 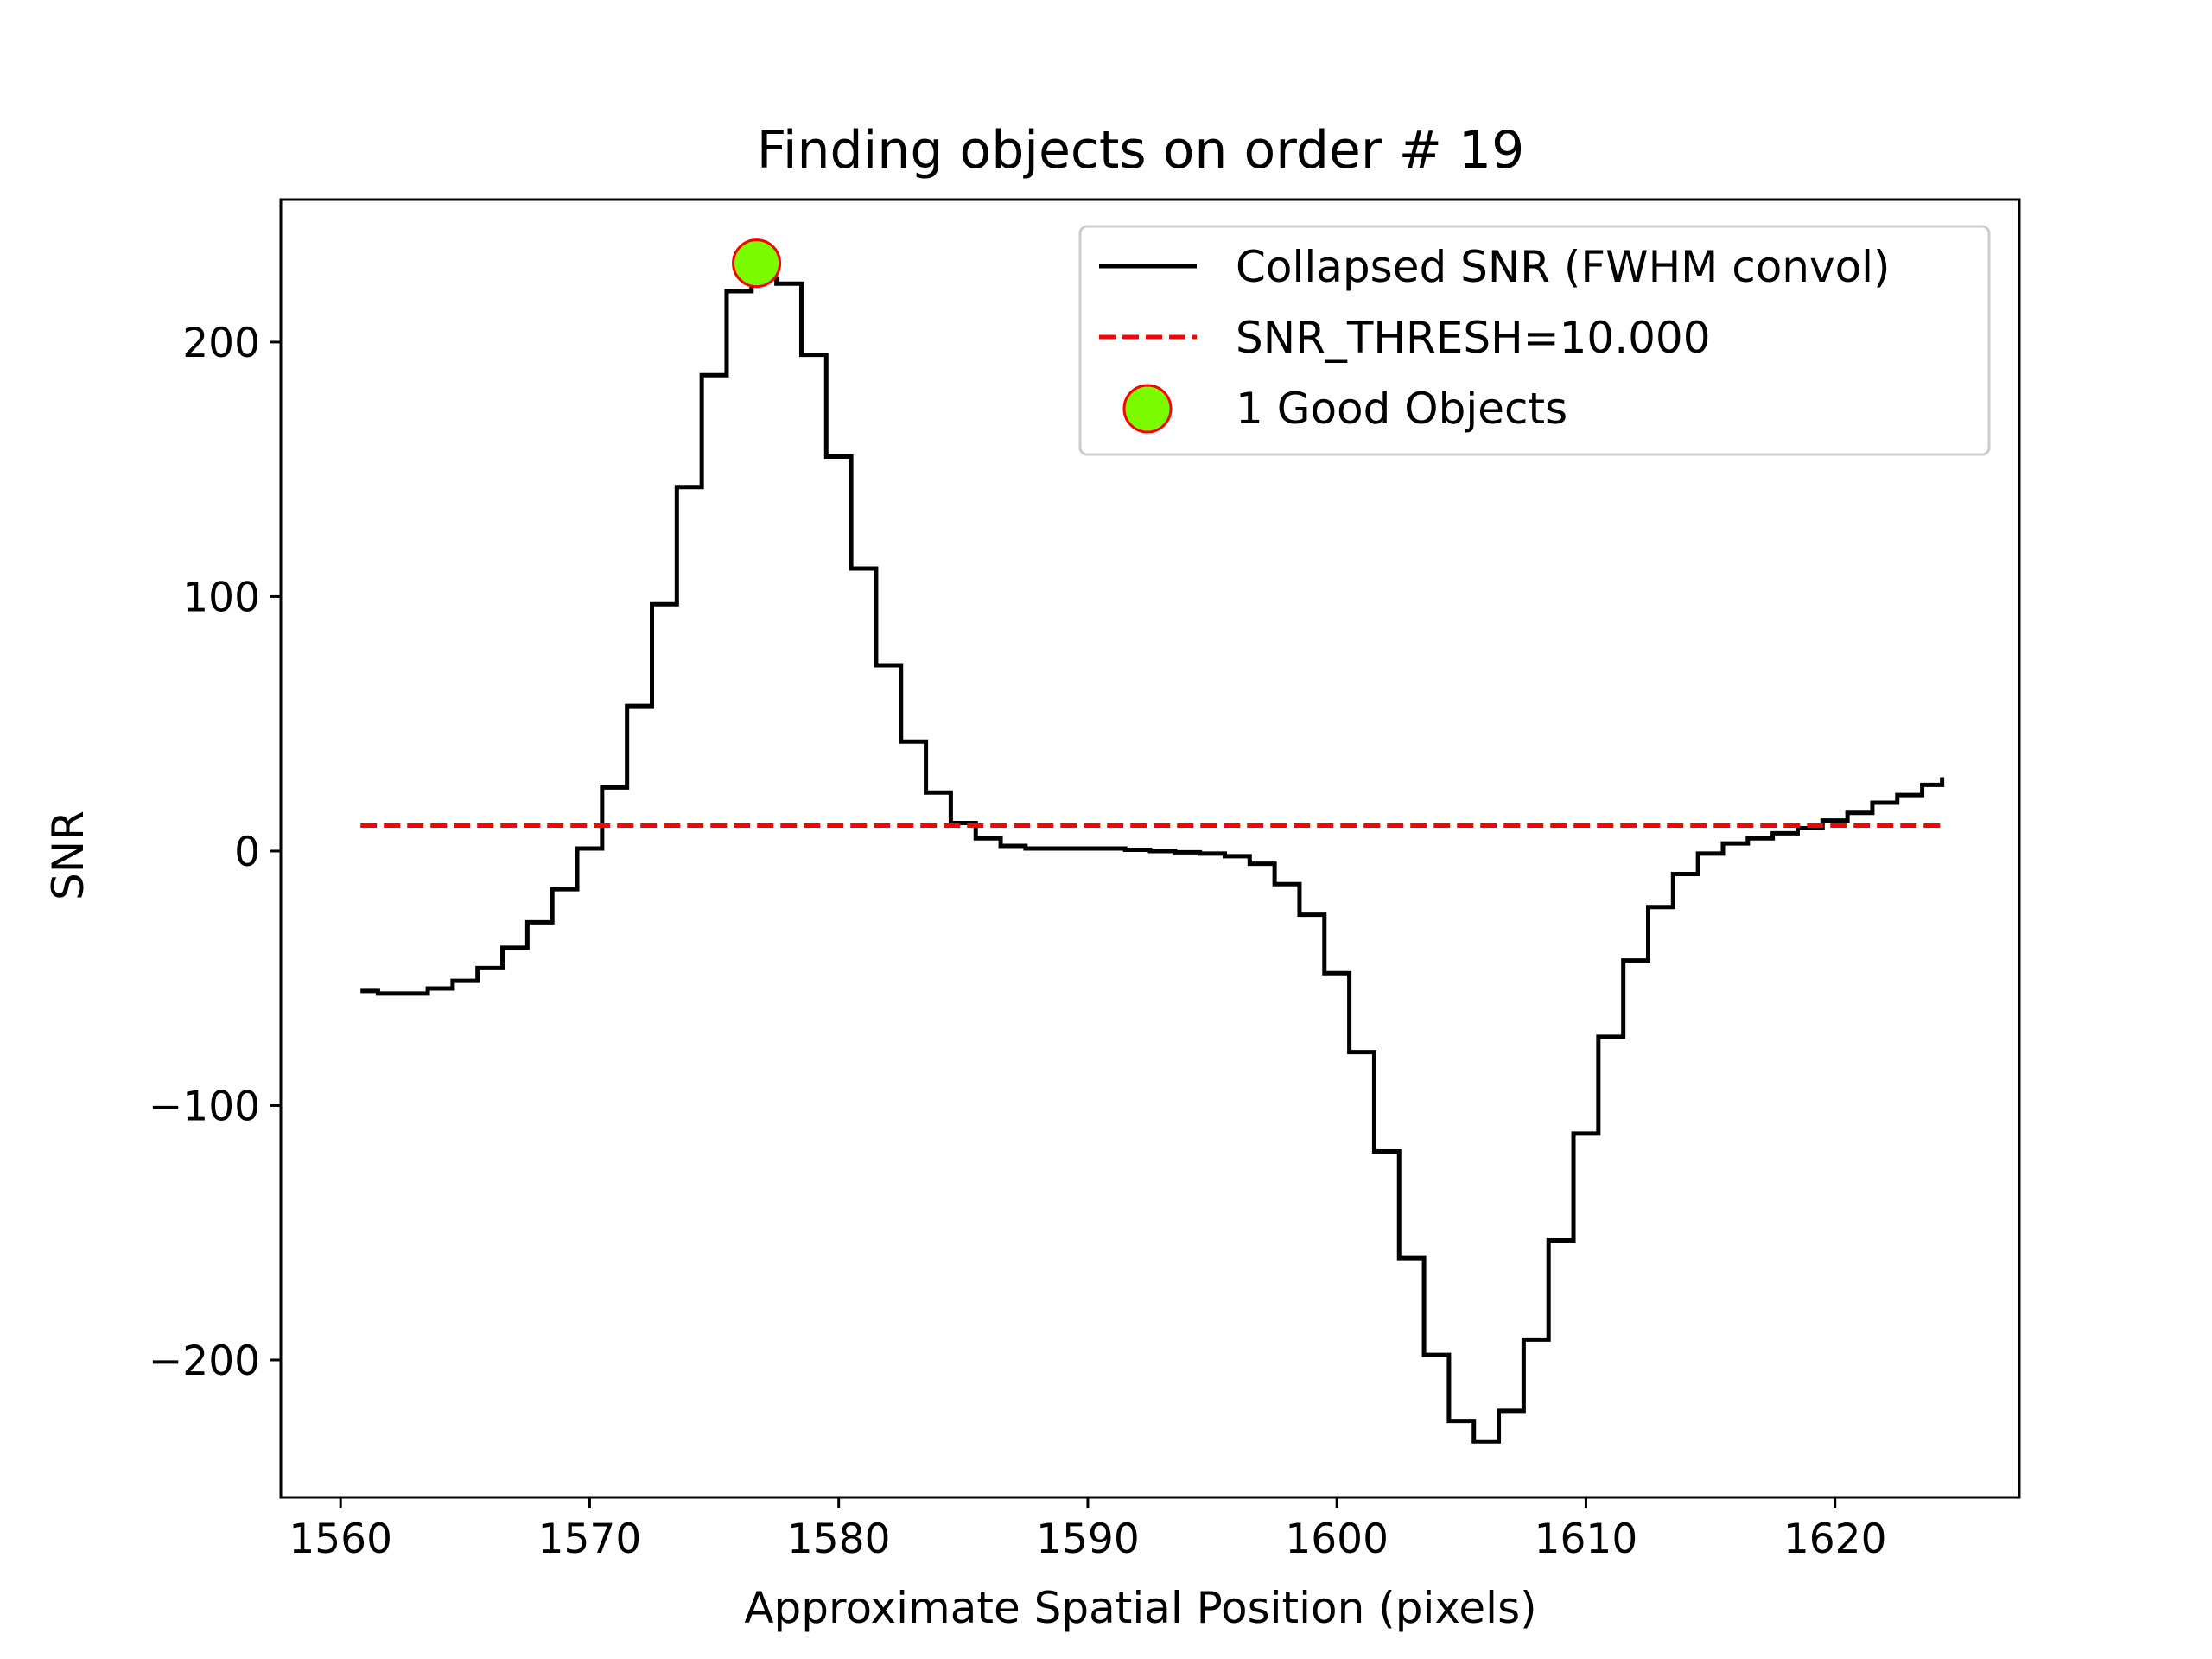 What do you see at coordinates (1586, 1539) in the screenshot?
I see `x-tick-label: 1610` at bounding box center [1586, 1539].